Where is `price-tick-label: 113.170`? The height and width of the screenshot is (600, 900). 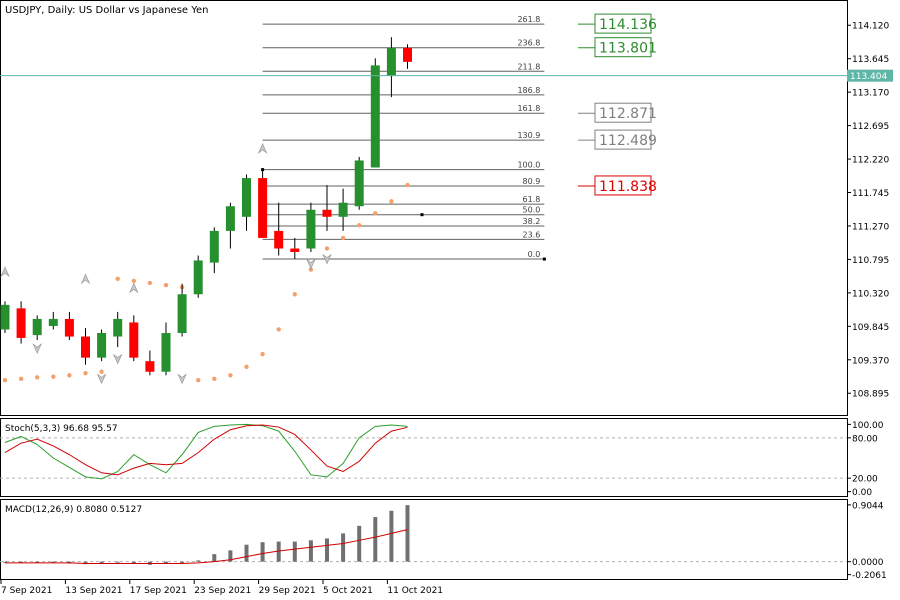 price-tick-label: 113.170 is located at coordinates (870, 94).